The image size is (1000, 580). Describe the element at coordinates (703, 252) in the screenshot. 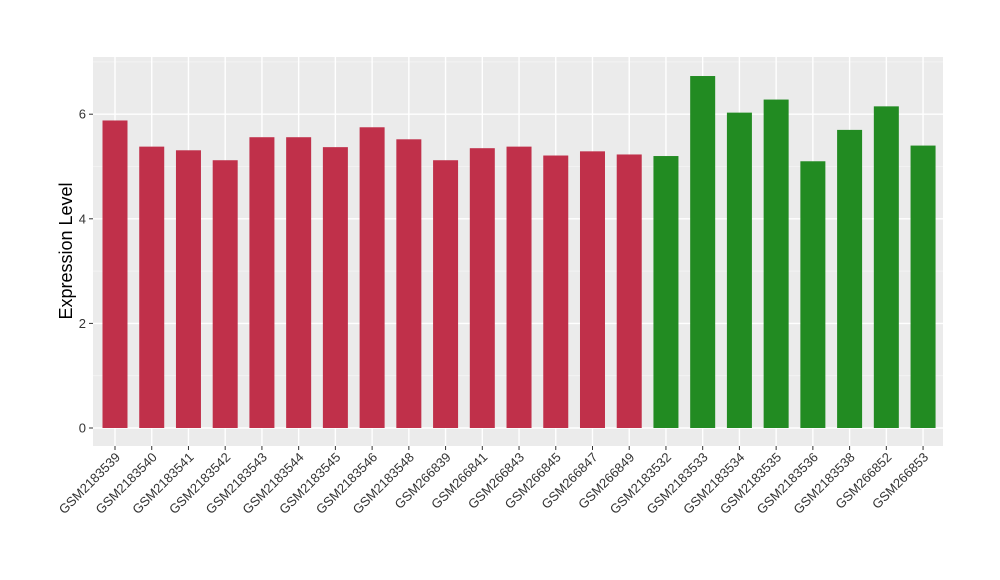

I see `bar-GSM2183533` at that location.